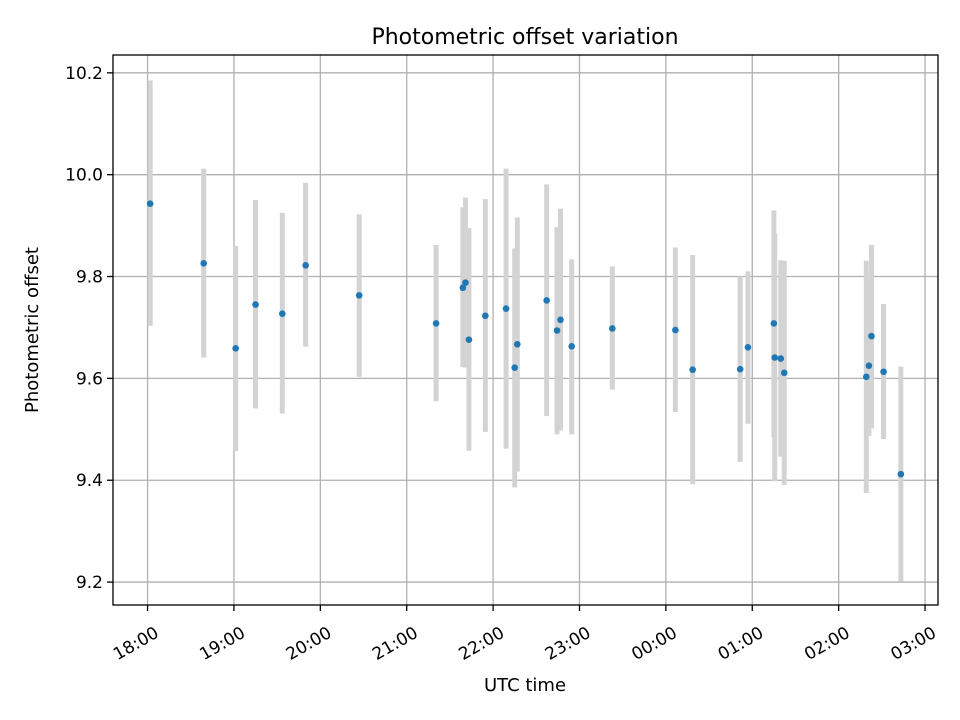 The width and height of the screenshot is (960, 720). What do you see at coordinates (32, 330) in the screenshot?
I see `y-axis-label: Photometric offset` at bounding box center [32, 330].